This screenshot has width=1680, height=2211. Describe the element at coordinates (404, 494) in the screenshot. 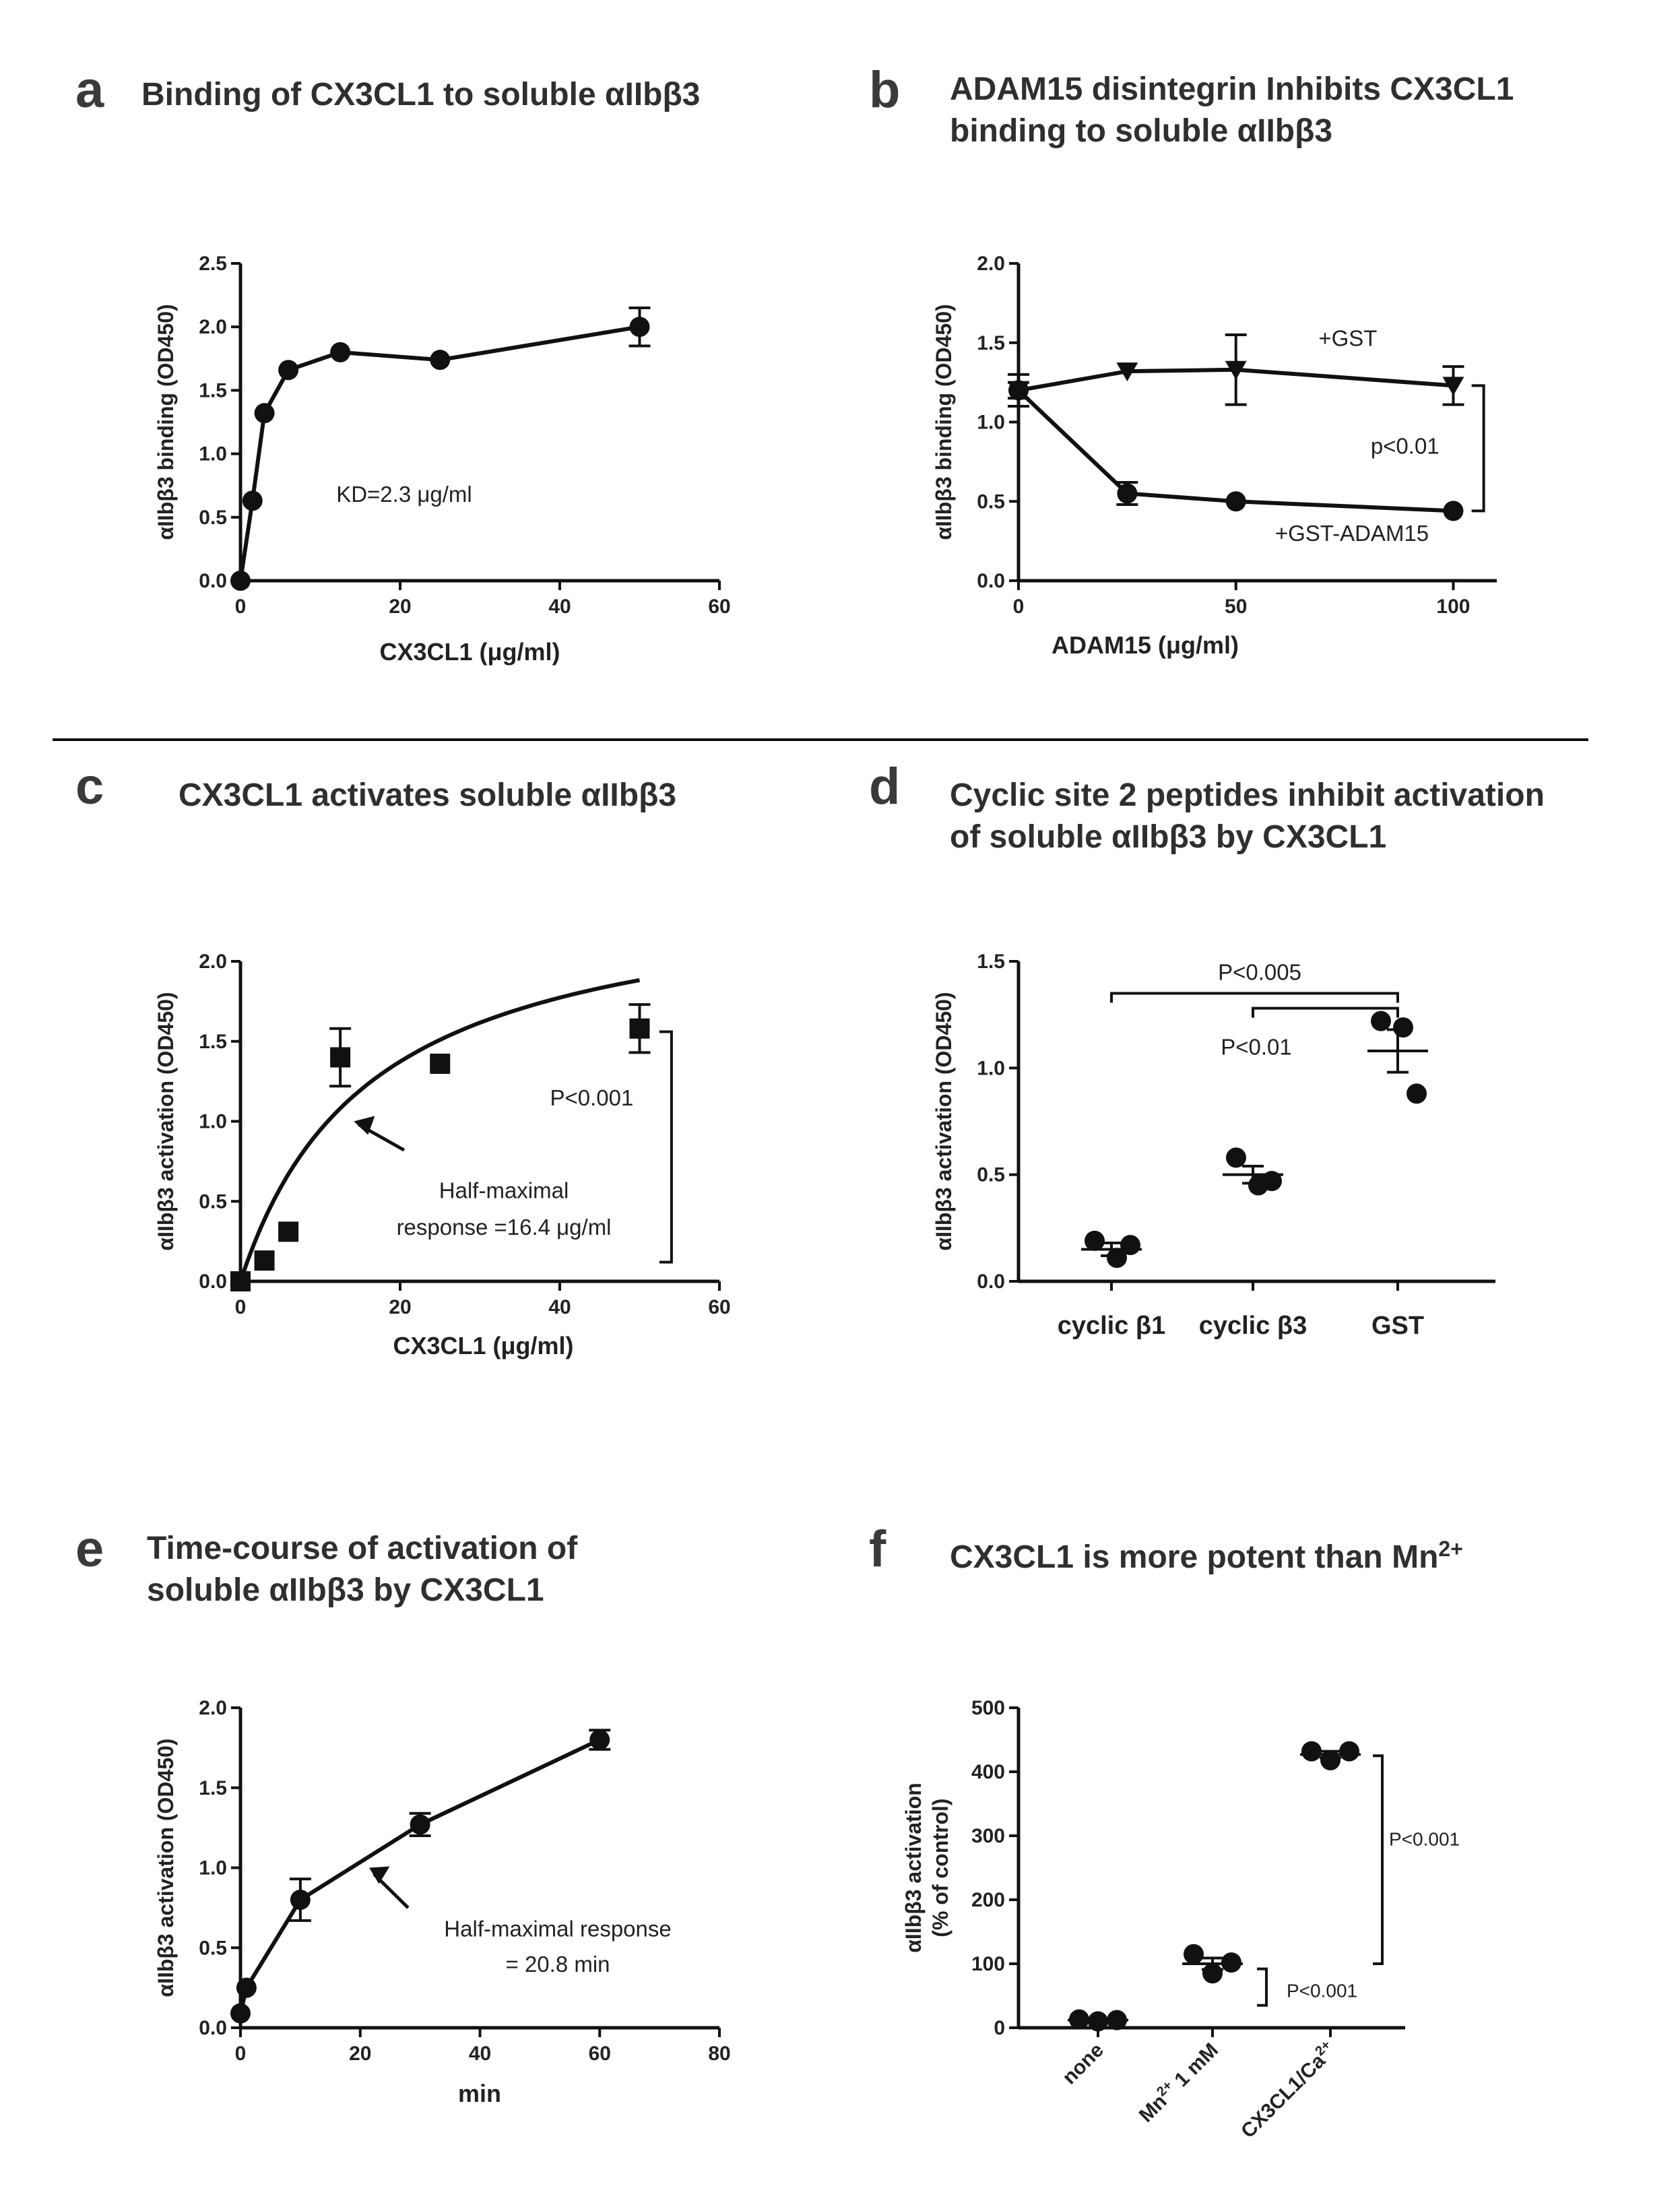

I see `annotation-a: KD=2.3 μg/ml` at that location.